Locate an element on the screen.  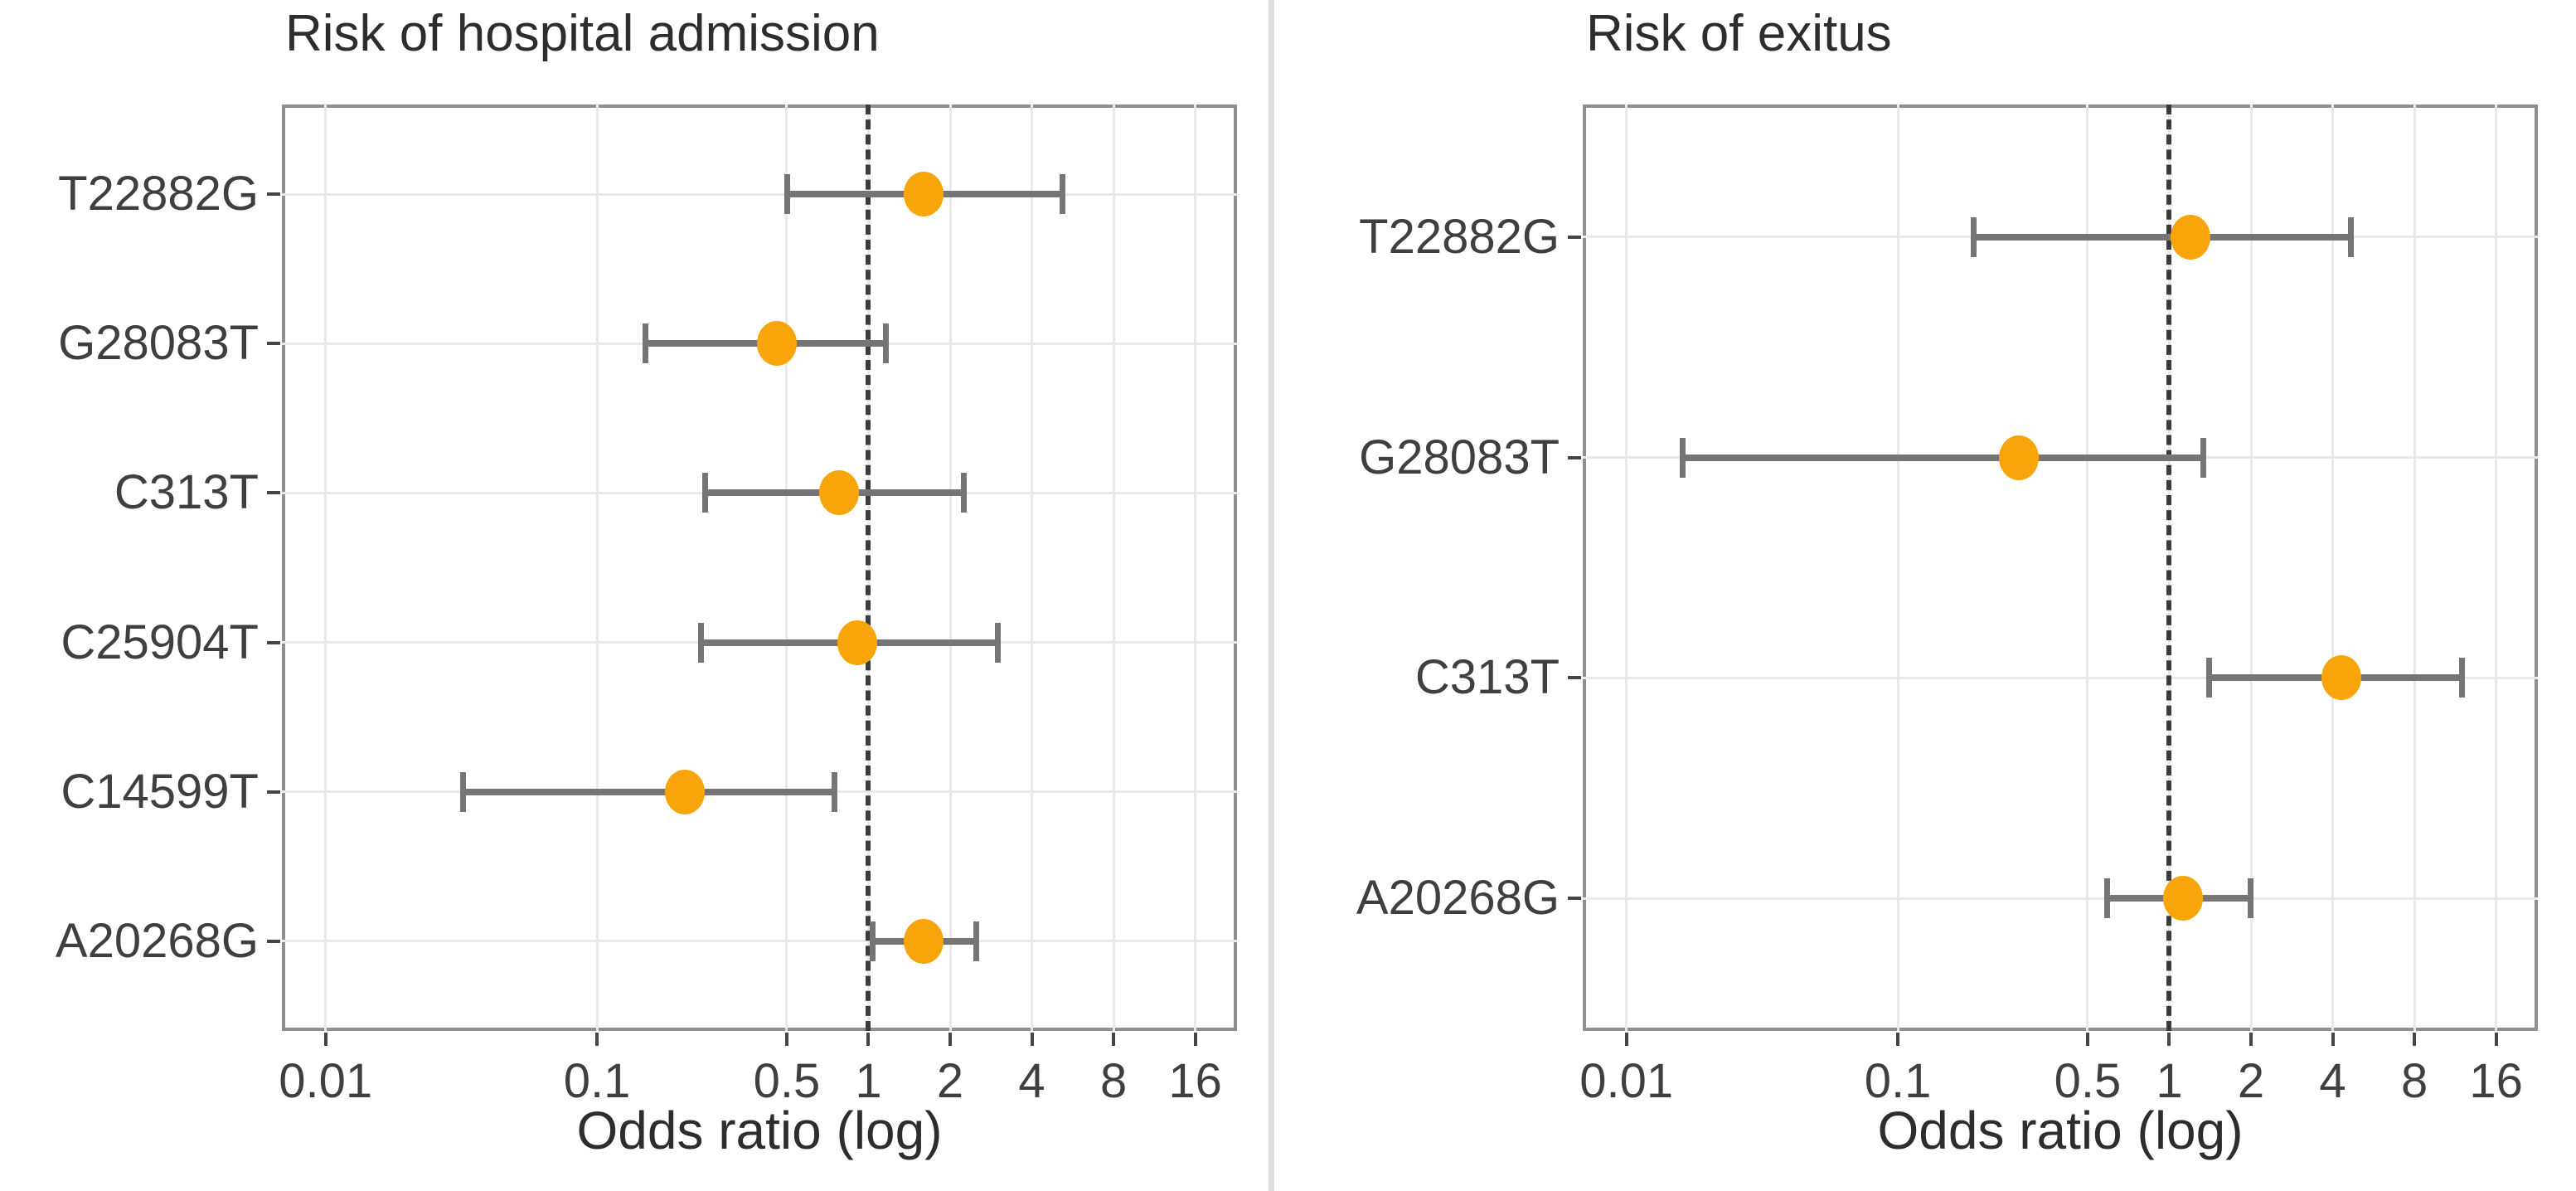
y-tick-label: C25904T is located at coordinates (160, 642).